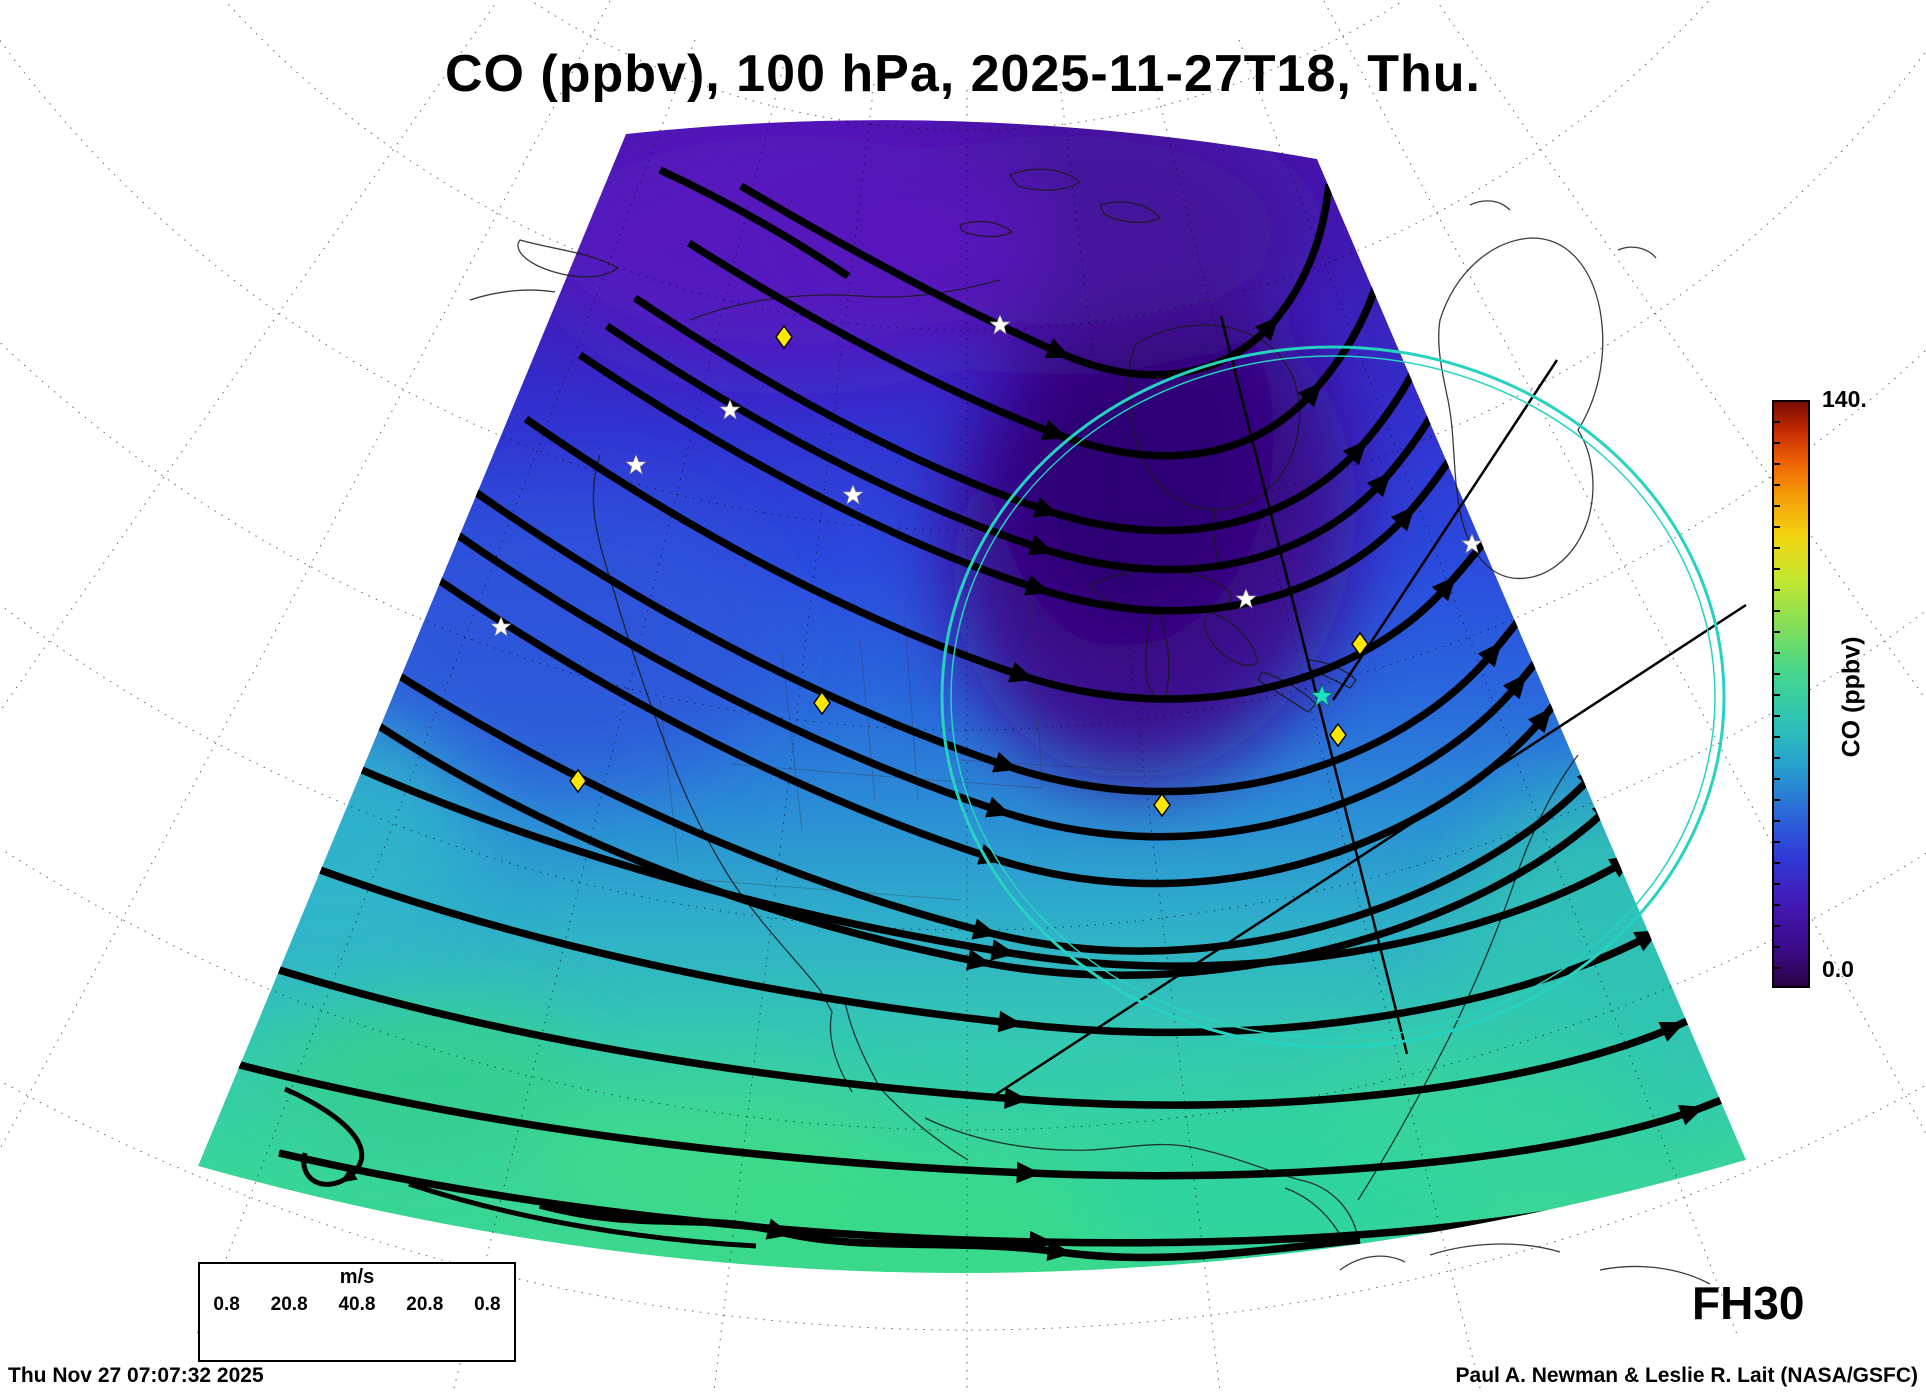 The width and height of the screenshot is (1926, 1394). Describe the element at coordinates (1060, 203) in the screenshot. I see `arctic-islands` at that location.